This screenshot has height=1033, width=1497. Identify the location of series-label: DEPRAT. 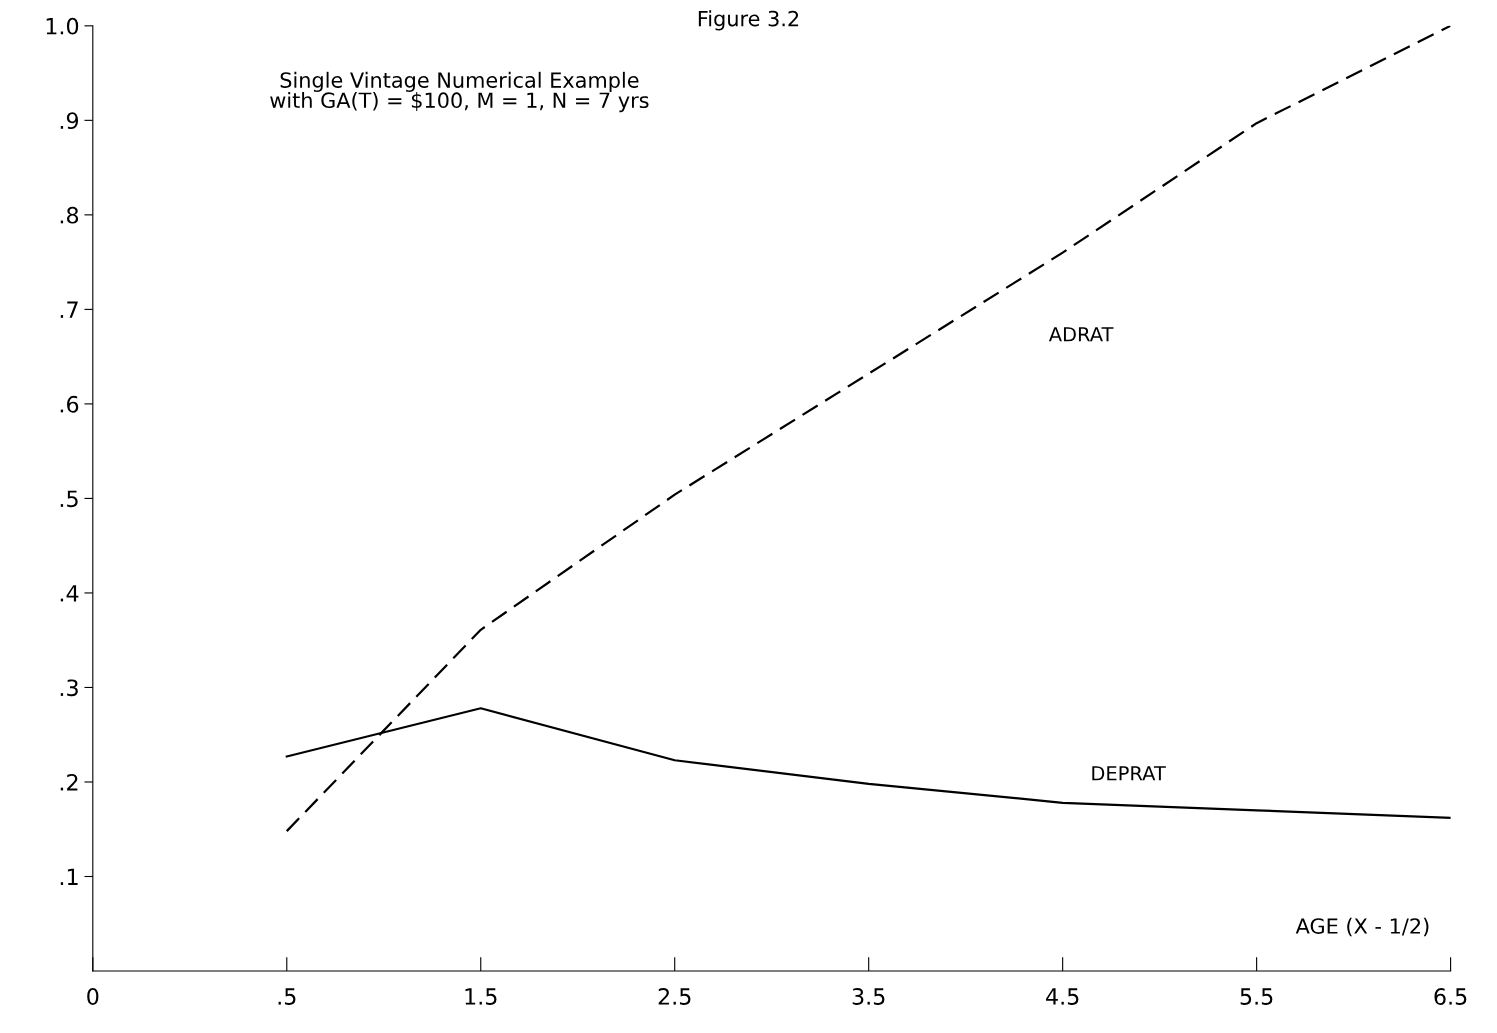
(1129, 773).